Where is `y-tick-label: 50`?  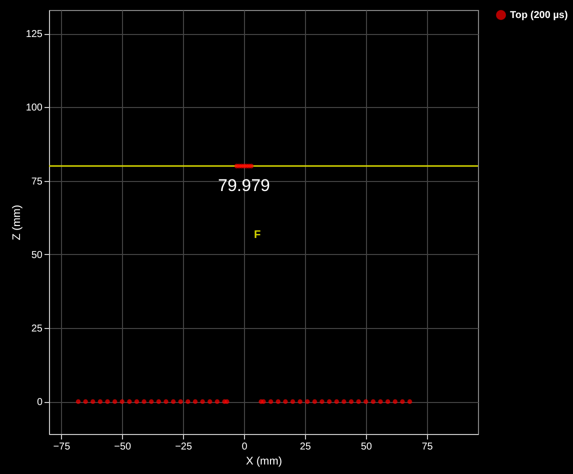
y-tick-label: 50 is located at coordinates (37, 255).